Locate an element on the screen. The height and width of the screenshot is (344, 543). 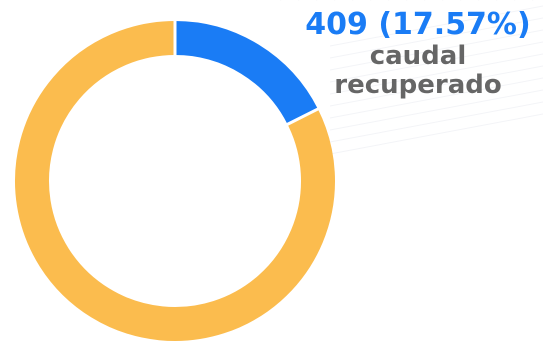
slice-annotation: 409 (17.57%) caudal recuperado is located at coordinates (418, 54).